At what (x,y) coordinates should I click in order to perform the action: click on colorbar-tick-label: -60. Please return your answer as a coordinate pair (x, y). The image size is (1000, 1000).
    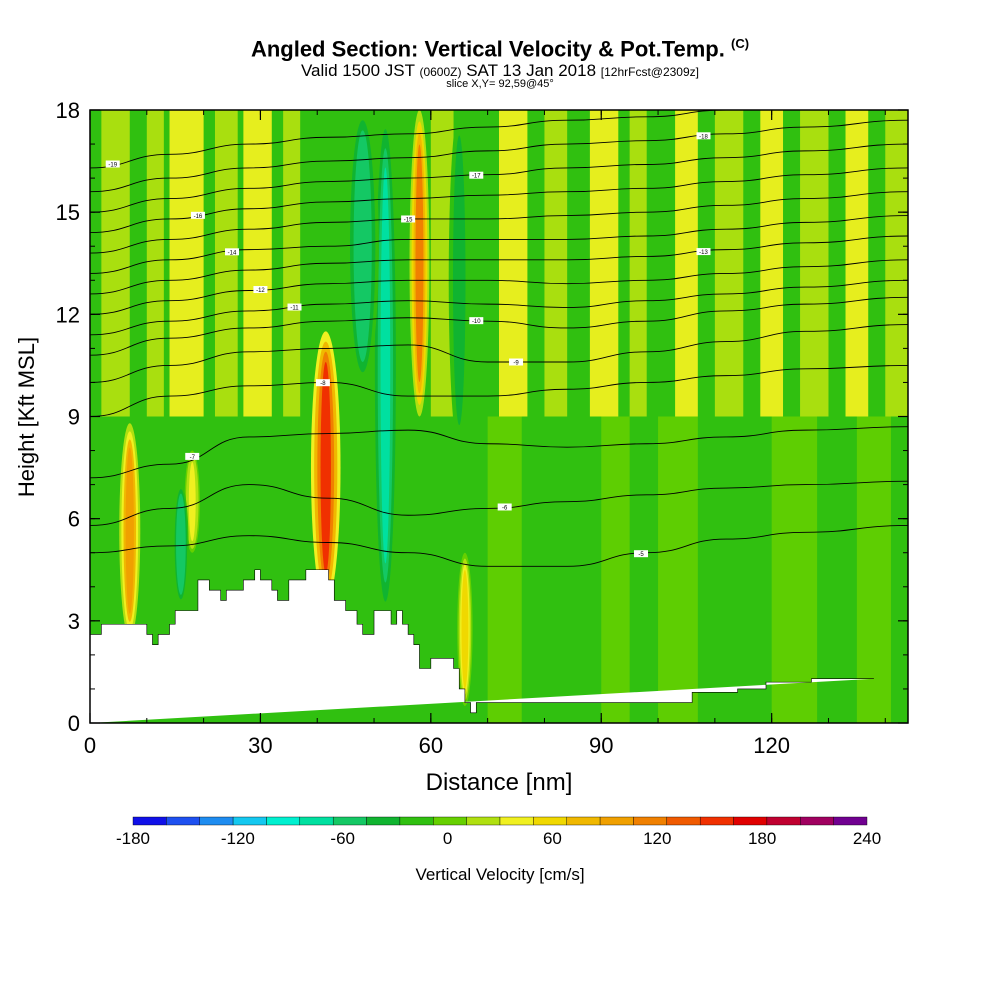
    Looking at the image, I should click on (342, 838).